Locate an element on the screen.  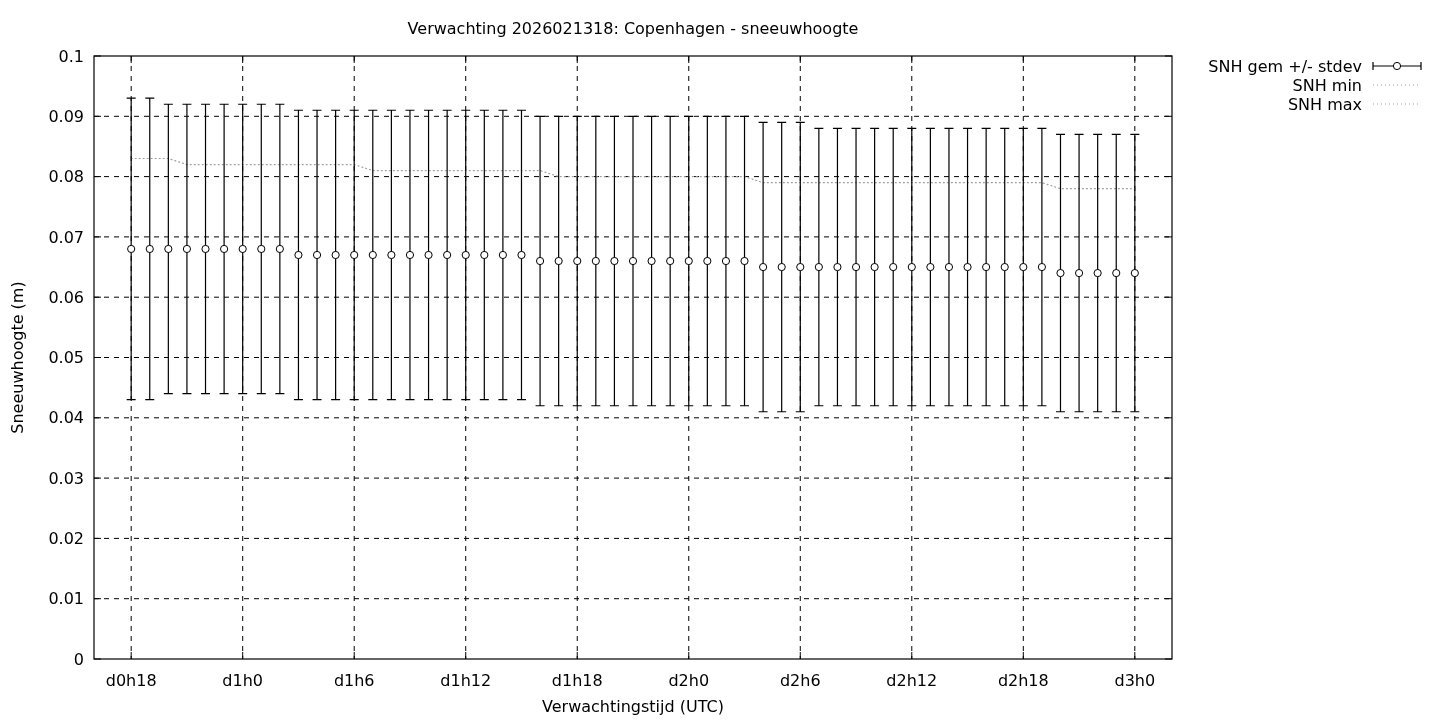
legend-label: SNH gem +/- stdev is located at coordinates (1285, 66).